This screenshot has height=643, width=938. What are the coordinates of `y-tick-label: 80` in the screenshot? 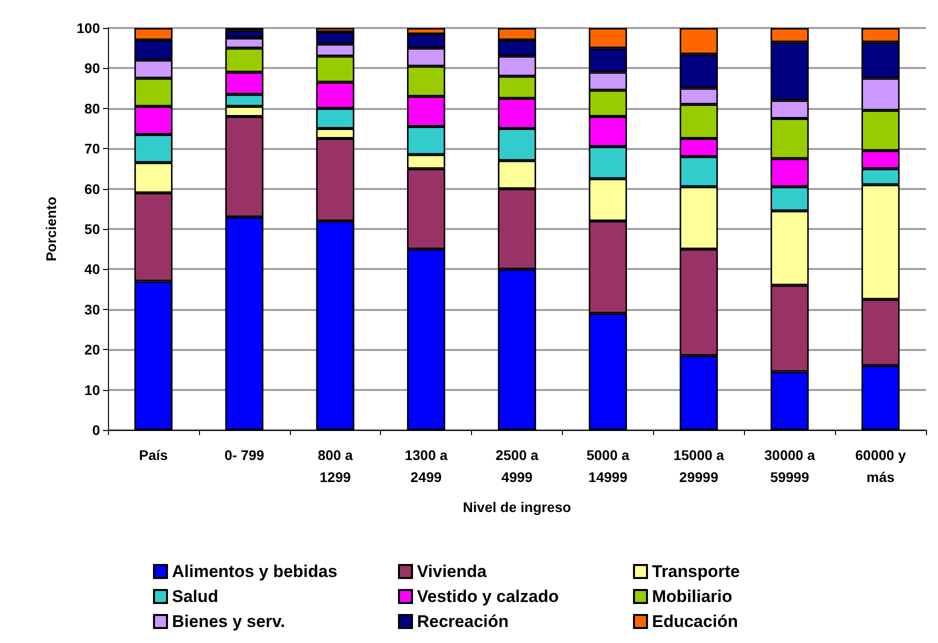 It's located at (92, 108).